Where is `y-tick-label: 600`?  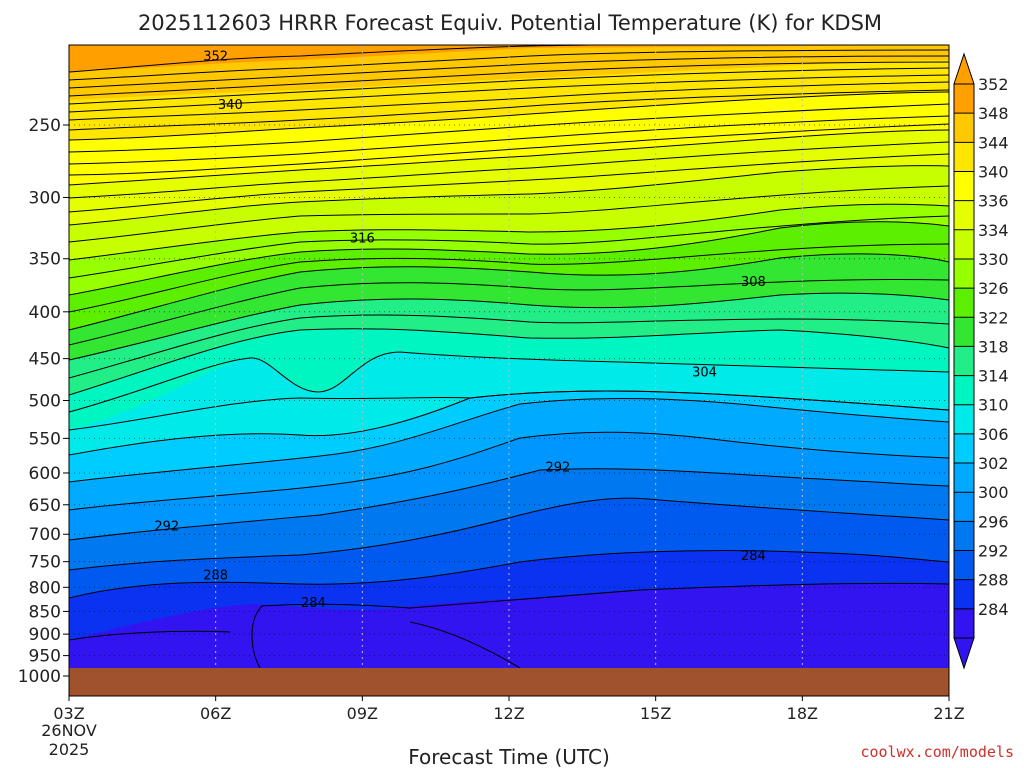 y-tick-label: 600 is located at coordinates (45, 474).